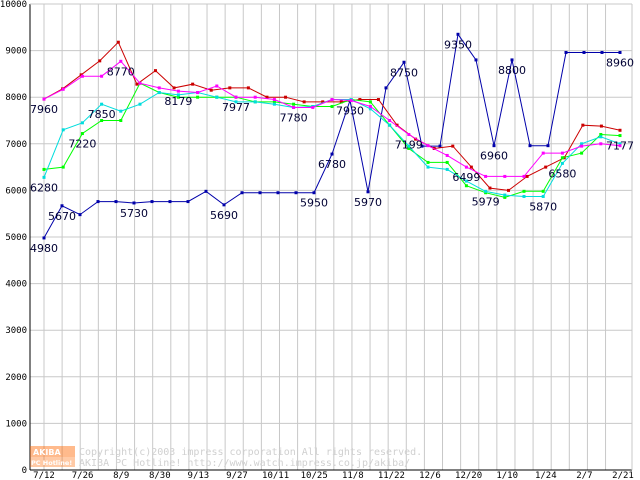 Image resolution: width=640 pixels, height=480 pixels. What do you see at coordinates (391, 475) in the screenshot?
I see `x-tick-label: 11/22` at bounding box center [391, 475].